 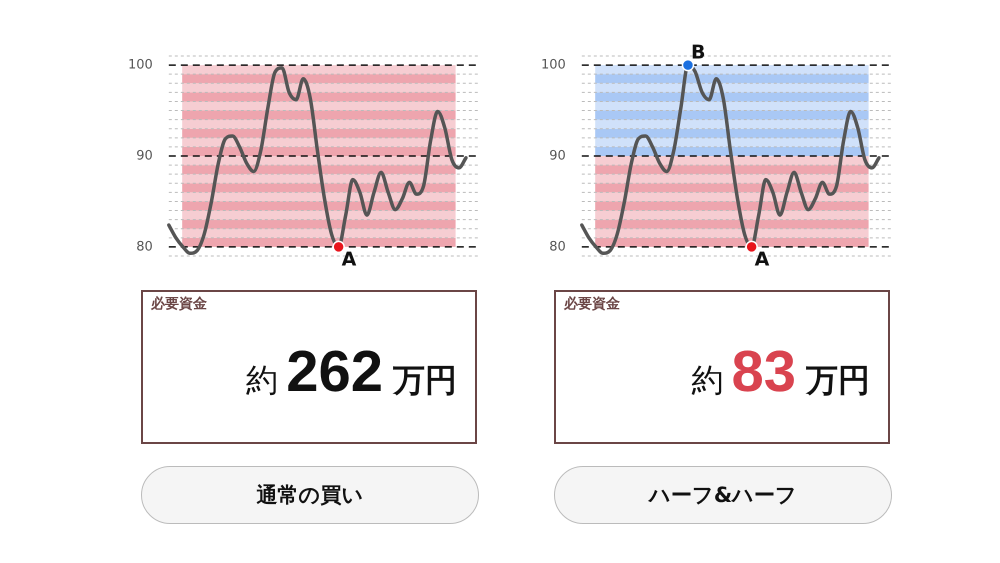 I want to click on text: 83, so click(x=763, y=371).